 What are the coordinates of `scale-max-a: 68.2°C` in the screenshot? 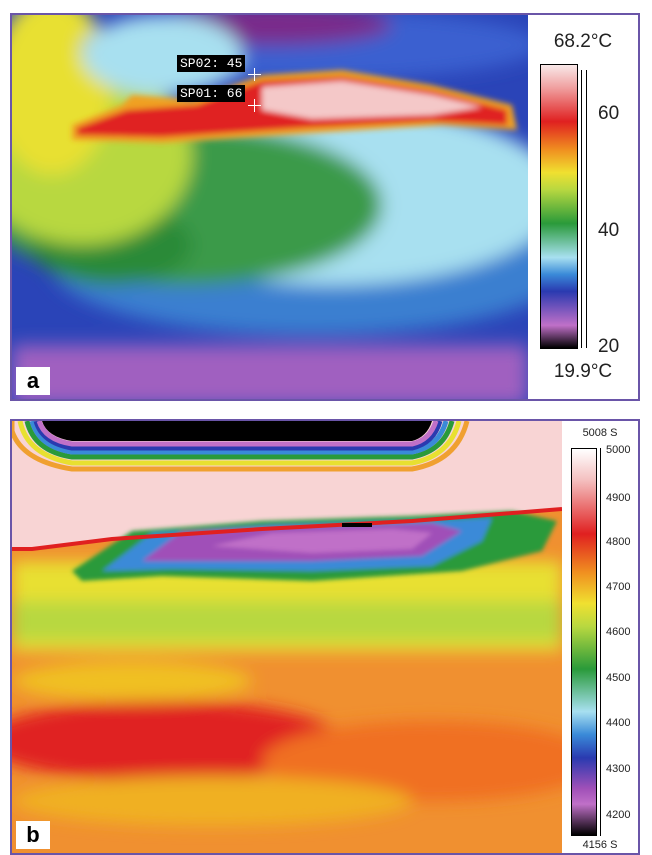 It's located at (583, 41).